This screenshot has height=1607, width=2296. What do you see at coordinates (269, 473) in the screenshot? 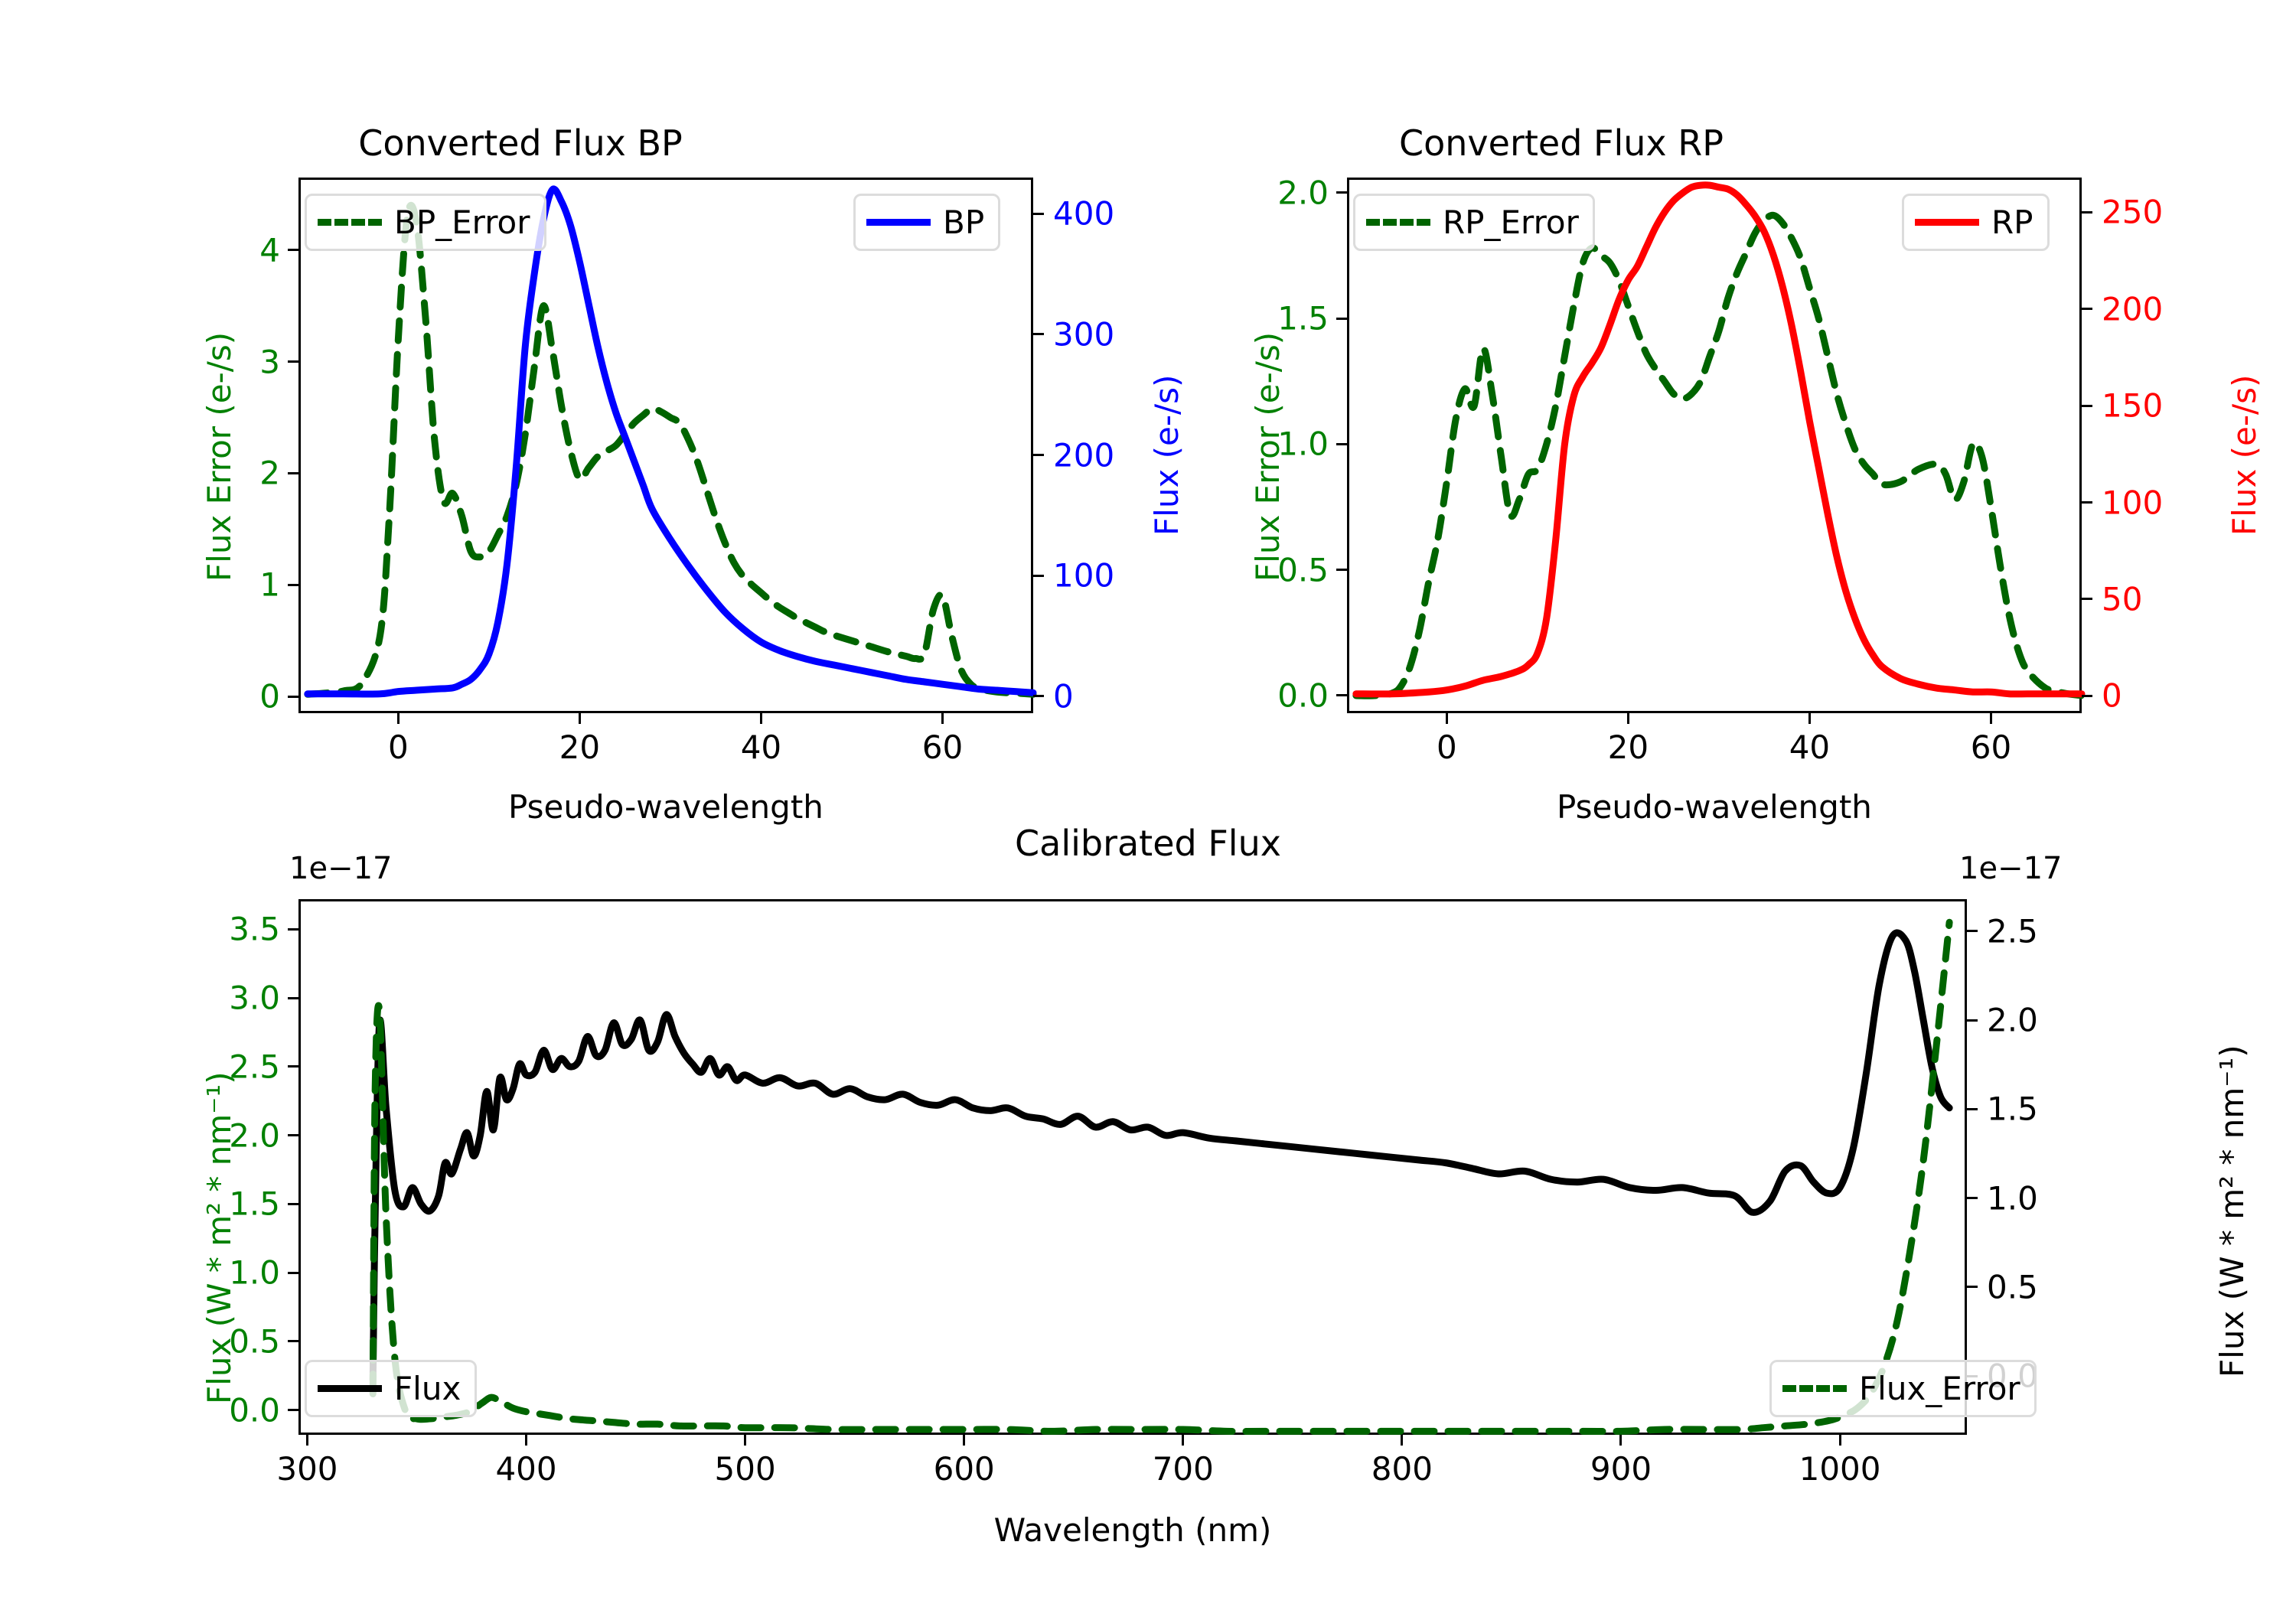
I see `y-tick-label-left: 2` at bounding box center [269, 473].